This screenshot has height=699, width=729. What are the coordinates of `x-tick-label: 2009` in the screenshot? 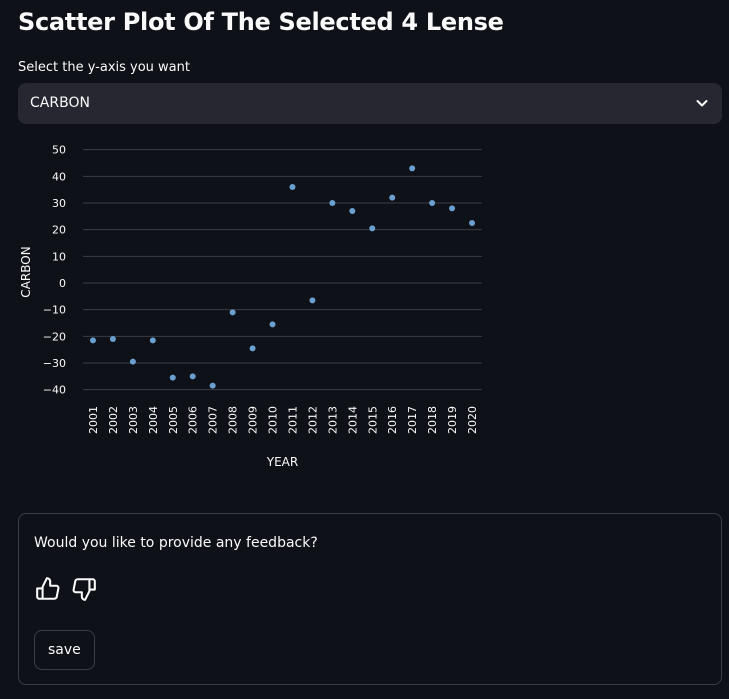 It's located at (253, 420).